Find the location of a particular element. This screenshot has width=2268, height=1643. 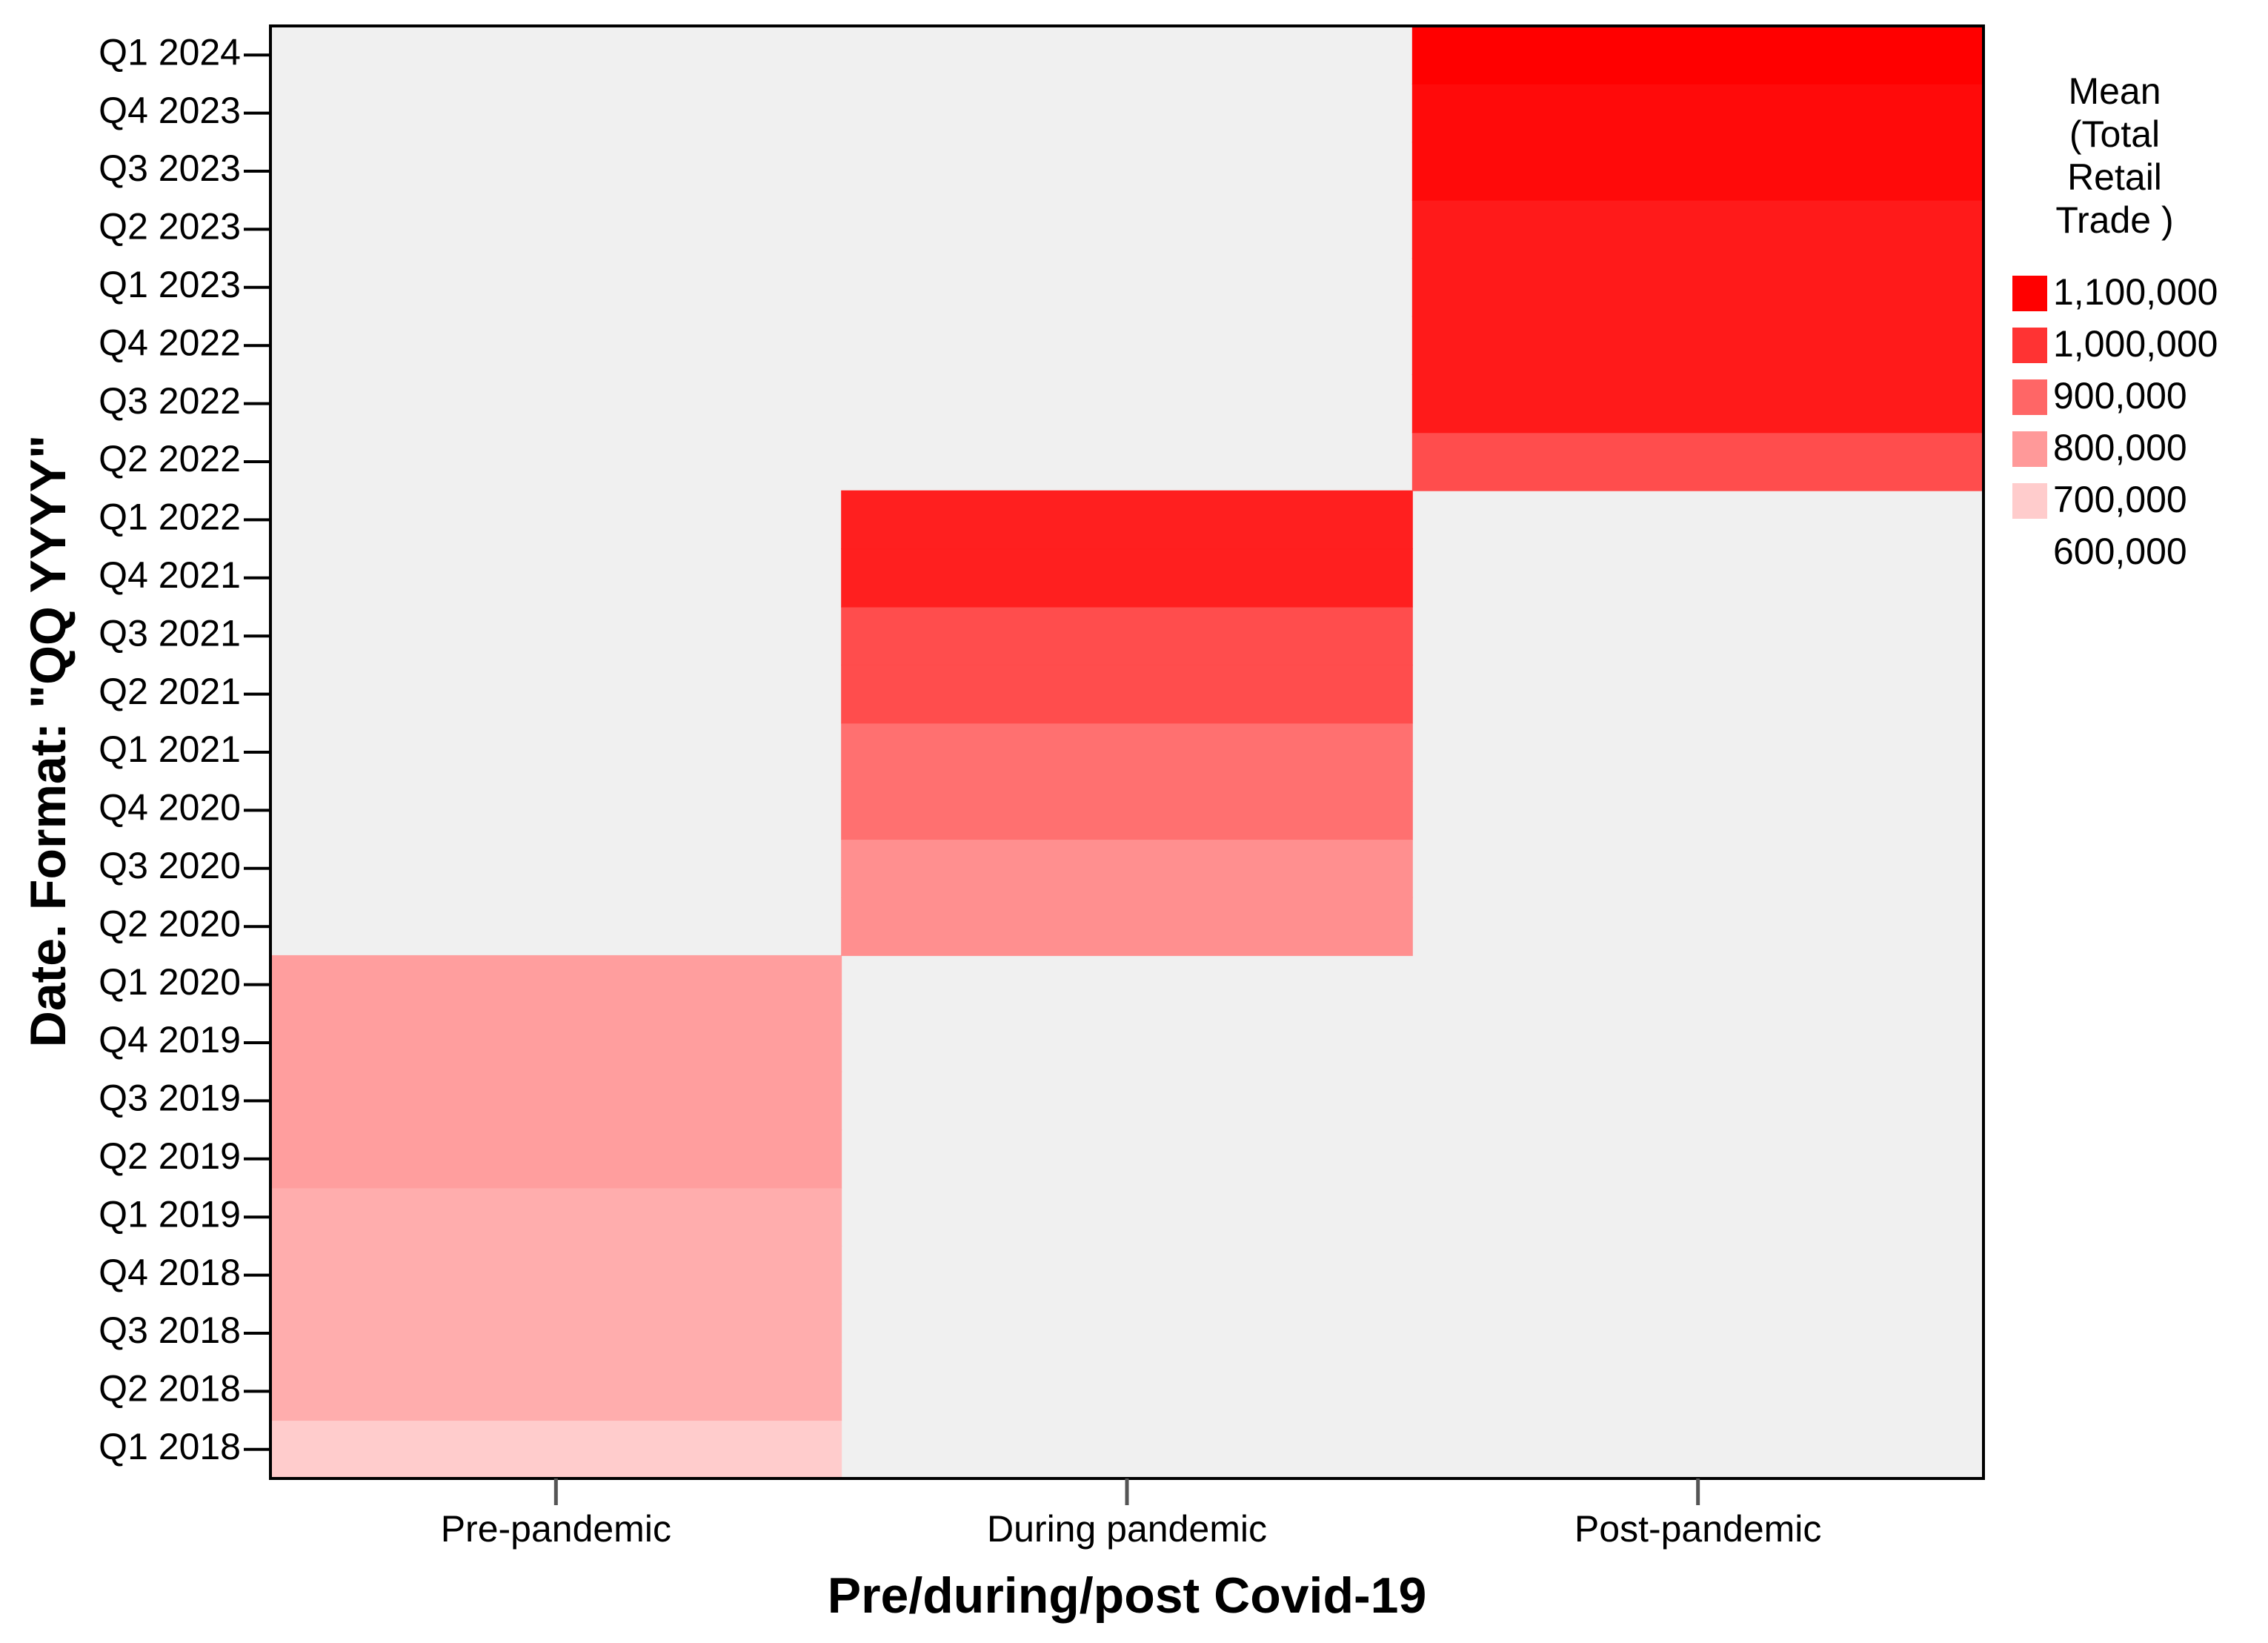

y-tick-label: Q3 2021 is located at coordinates (170, 633).